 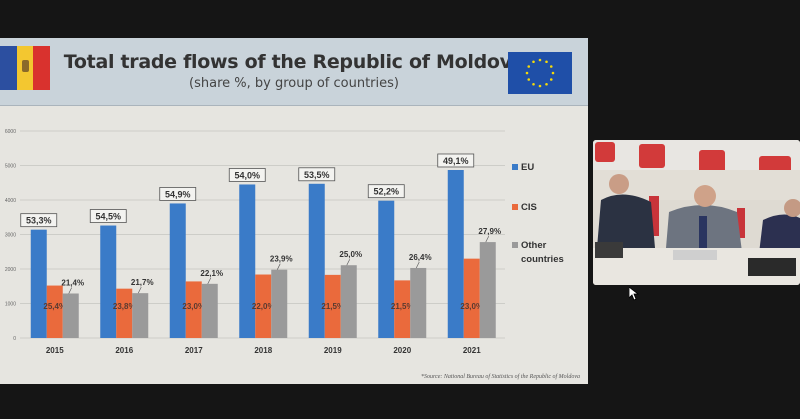 I want to click on x-tick-label: 2017, so click(x=194, y=350).